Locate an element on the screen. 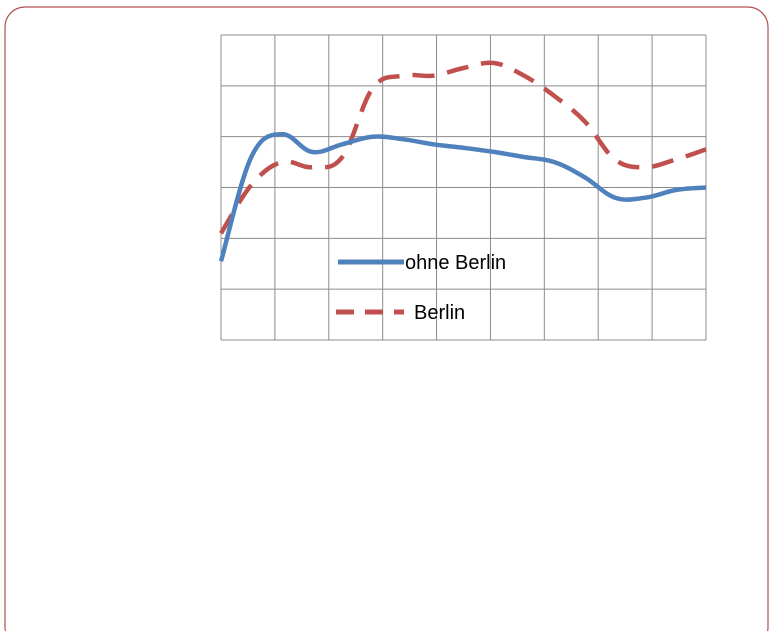 The width and height of the screenshot is (770, 631). legend: ohne Berlin Berlin is located at coordinates (421, 288).